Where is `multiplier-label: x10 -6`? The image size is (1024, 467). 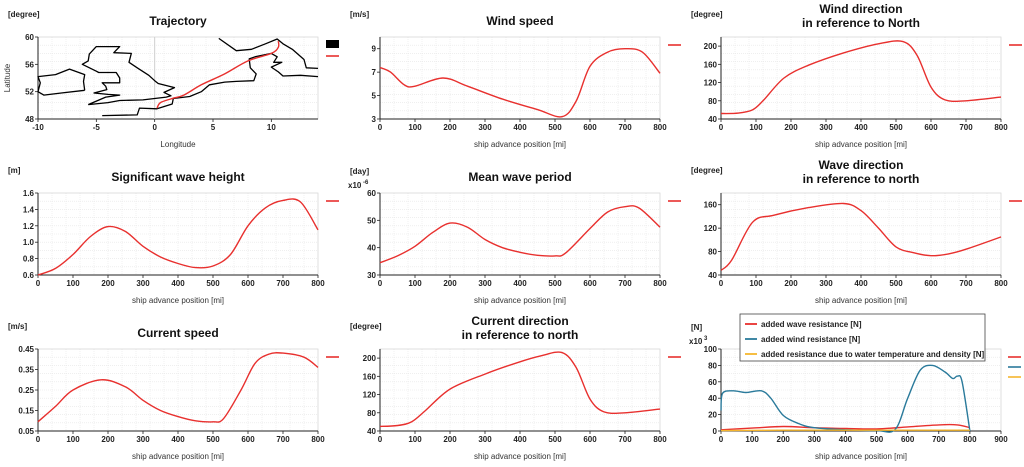 multiplier-label: x10 -6 is located at coordinates (358, 185).